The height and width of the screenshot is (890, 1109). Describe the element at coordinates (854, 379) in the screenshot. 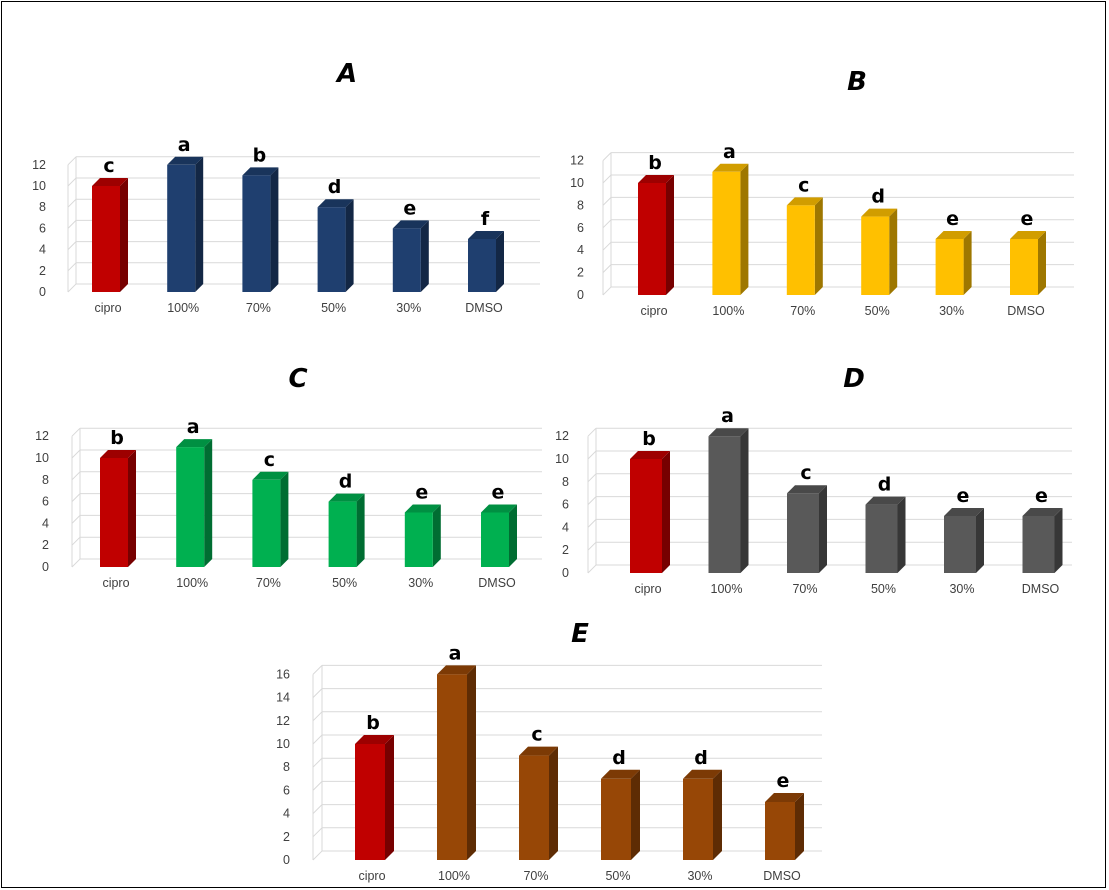

I see `chart-title: D` at that location.